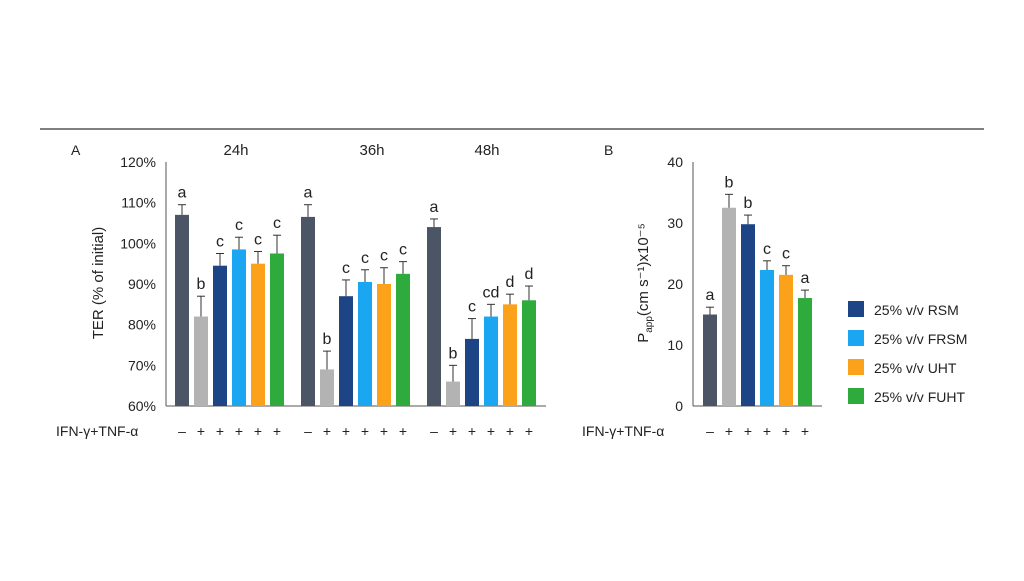  I want to click on y-tick-label-b: 20, so click(675, 284).